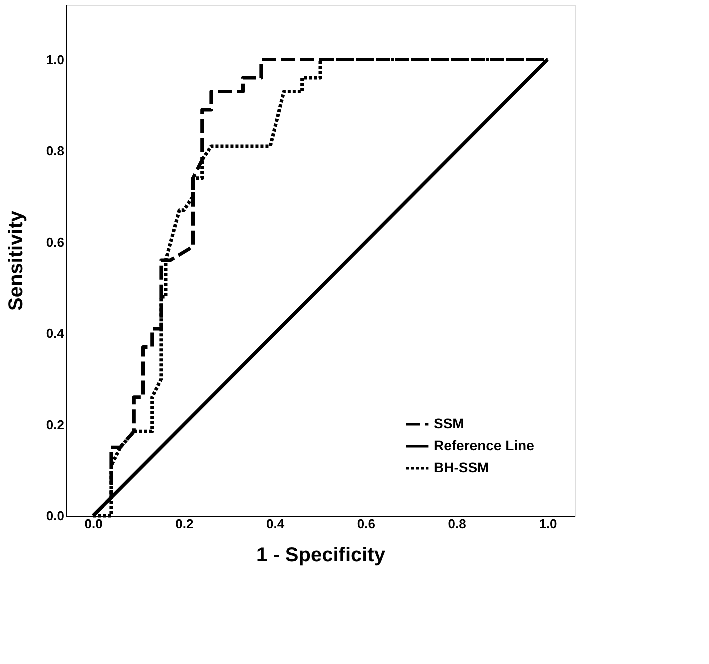  I want to click on legend-label: SSM, so click(449, 424).